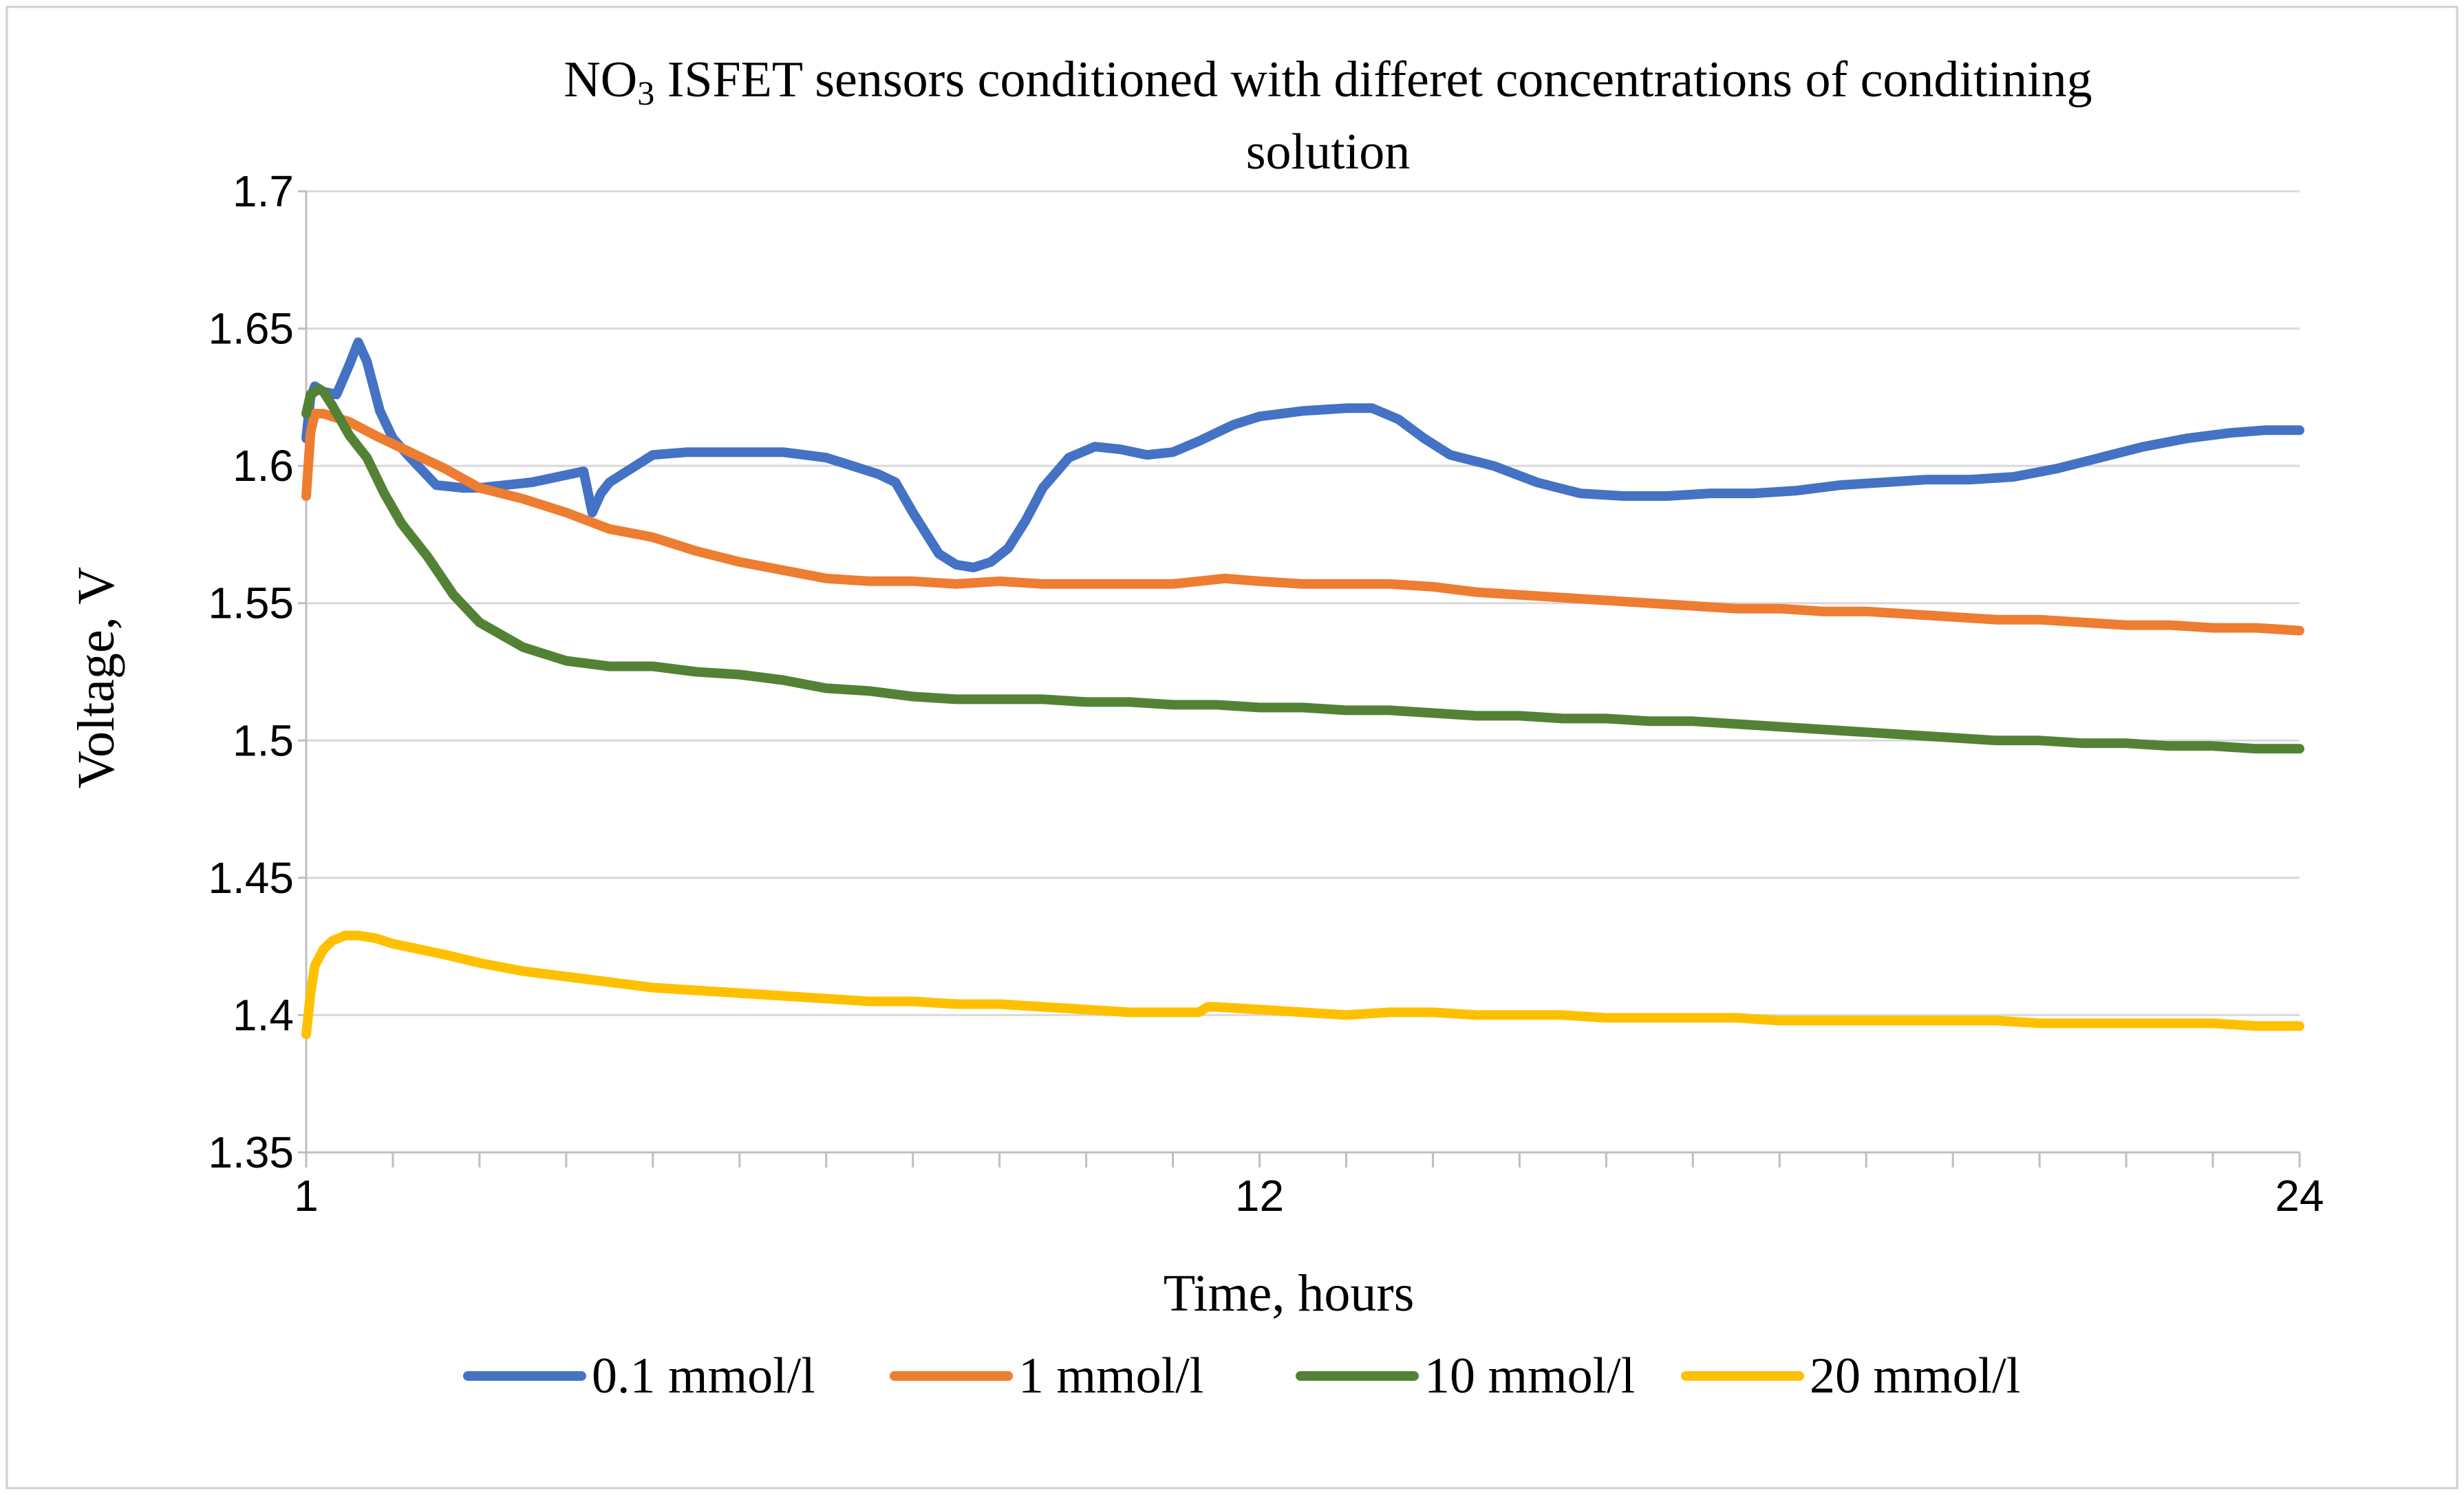 Image resolution: width=2464 pixels, height=1495 pixels. Describe the element at coordinates (251, 878) in the screenshot. I see `y-tick-label: 1.45` at that location.